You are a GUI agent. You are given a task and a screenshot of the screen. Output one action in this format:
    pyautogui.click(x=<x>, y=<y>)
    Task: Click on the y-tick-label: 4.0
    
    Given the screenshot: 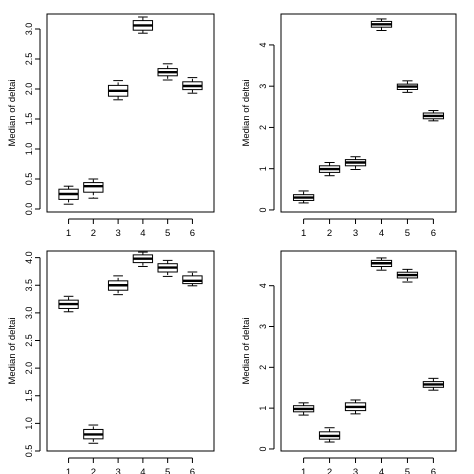 What is the action you would take?
    pyautogui.click(x=29, y=257)
    